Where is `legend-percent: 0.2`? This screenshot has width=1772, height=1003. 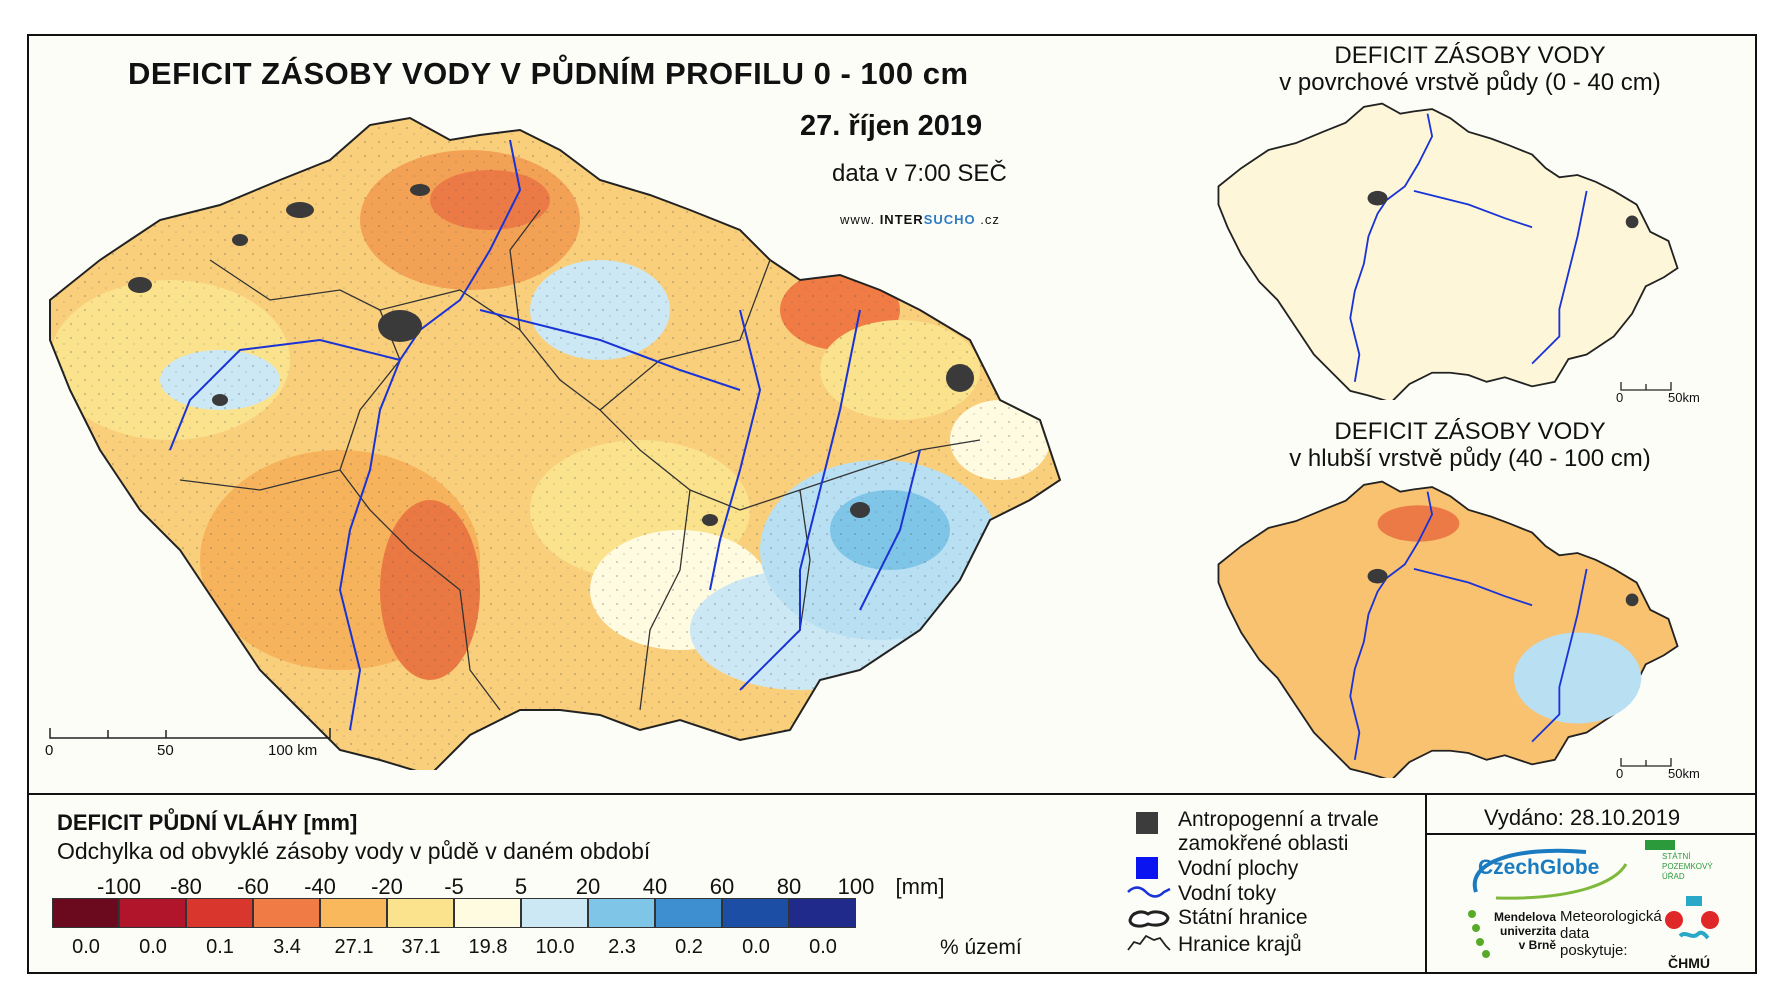
legend-percent: 0.2 is located at coordinates (689, 947).